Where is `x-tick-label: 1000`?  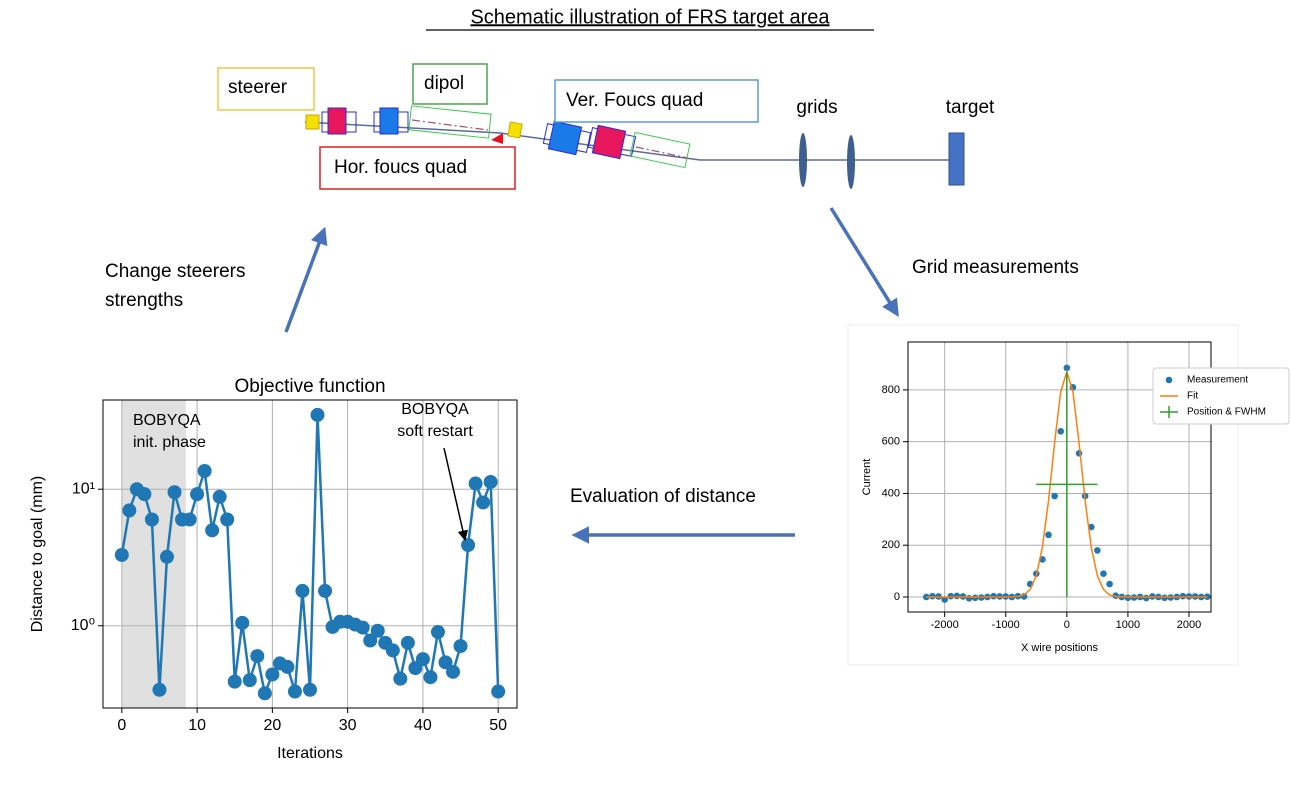
x-tick-label: 1000 is located at coordinates (1128, 625).